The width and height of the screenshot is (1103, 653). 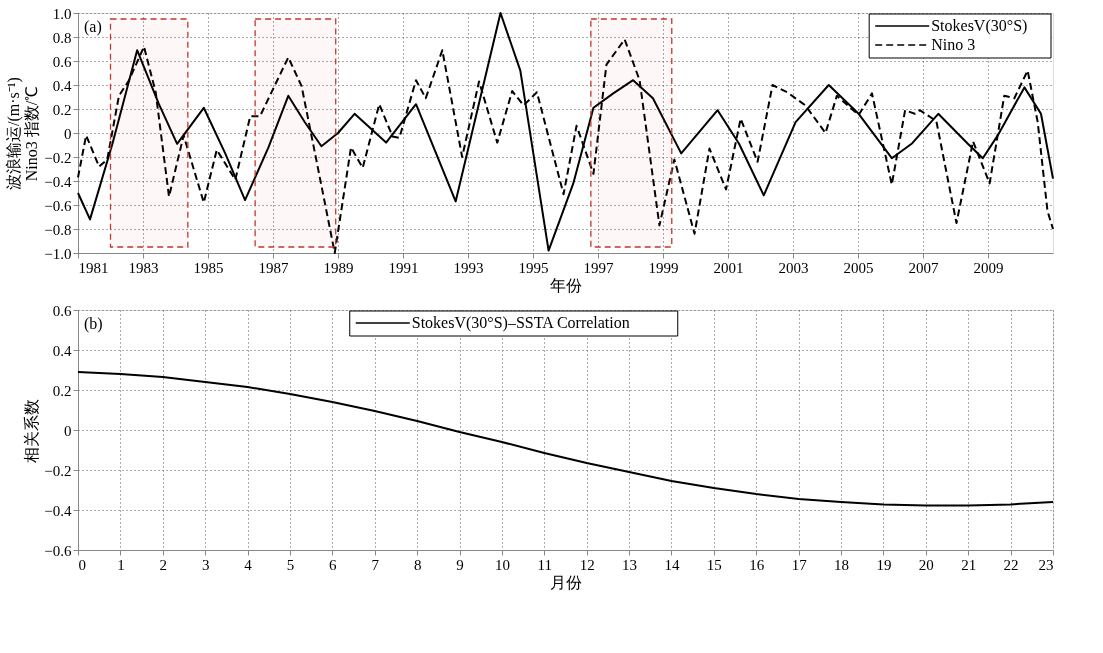 I want to click on x-tick-label: 23, so click(x=1046, y=564).